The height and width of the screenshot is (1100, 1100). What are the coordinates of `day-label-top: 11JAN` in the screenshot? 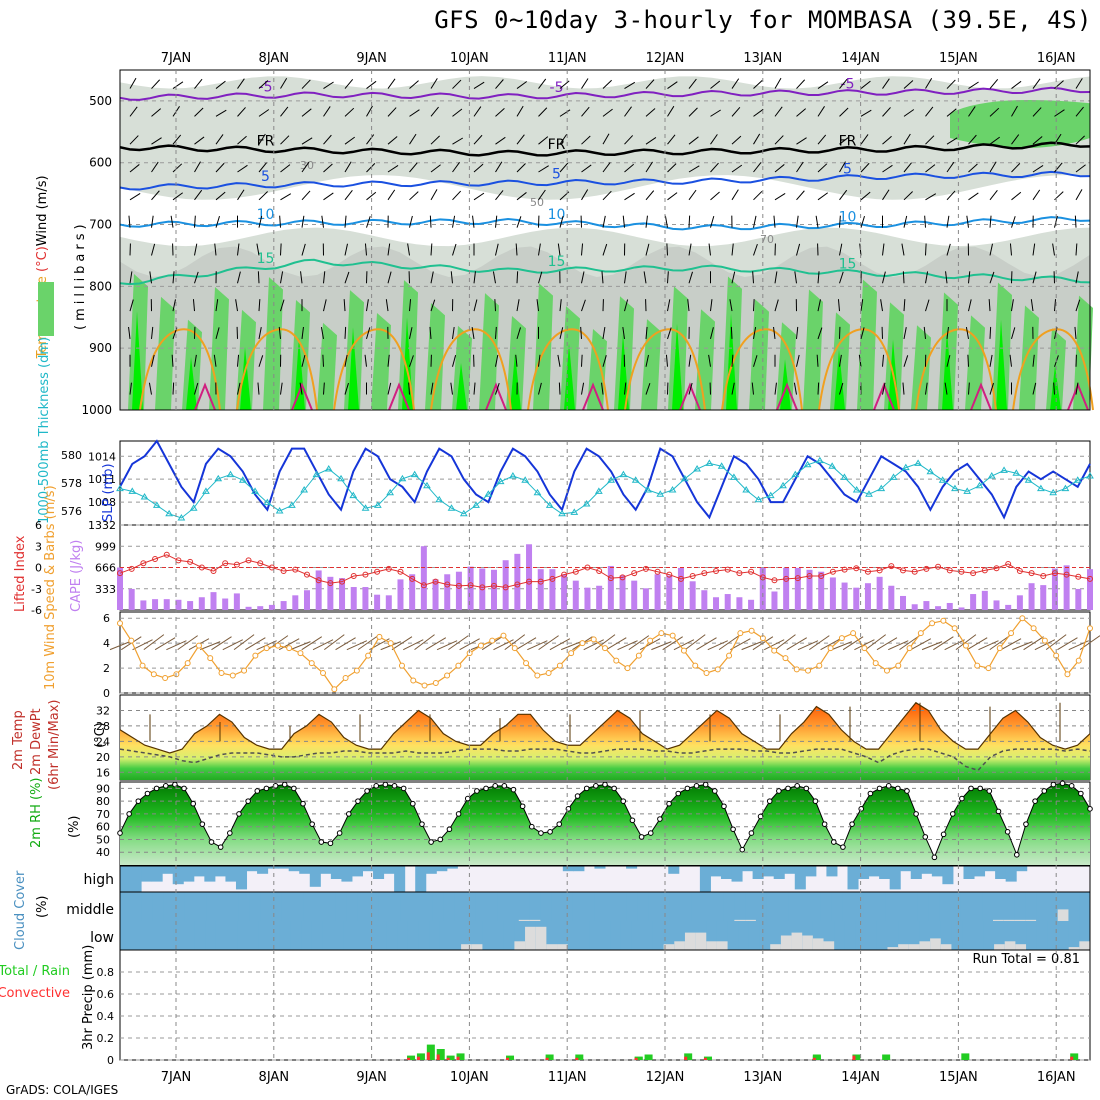 It's located at (567, 58).